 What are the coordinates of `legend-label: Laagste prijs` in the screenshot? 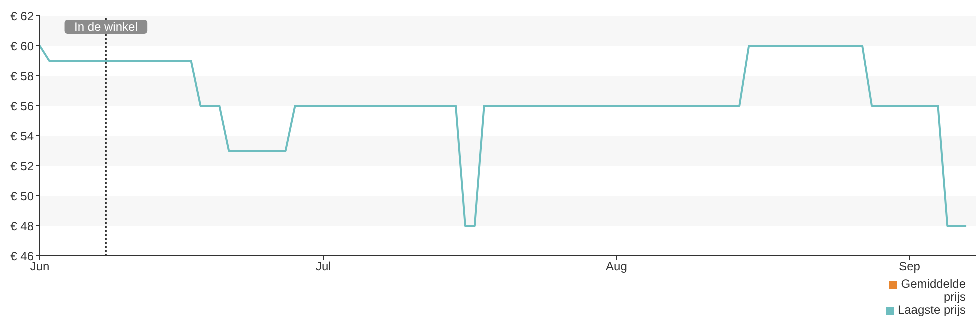 It's located at (932, 310).